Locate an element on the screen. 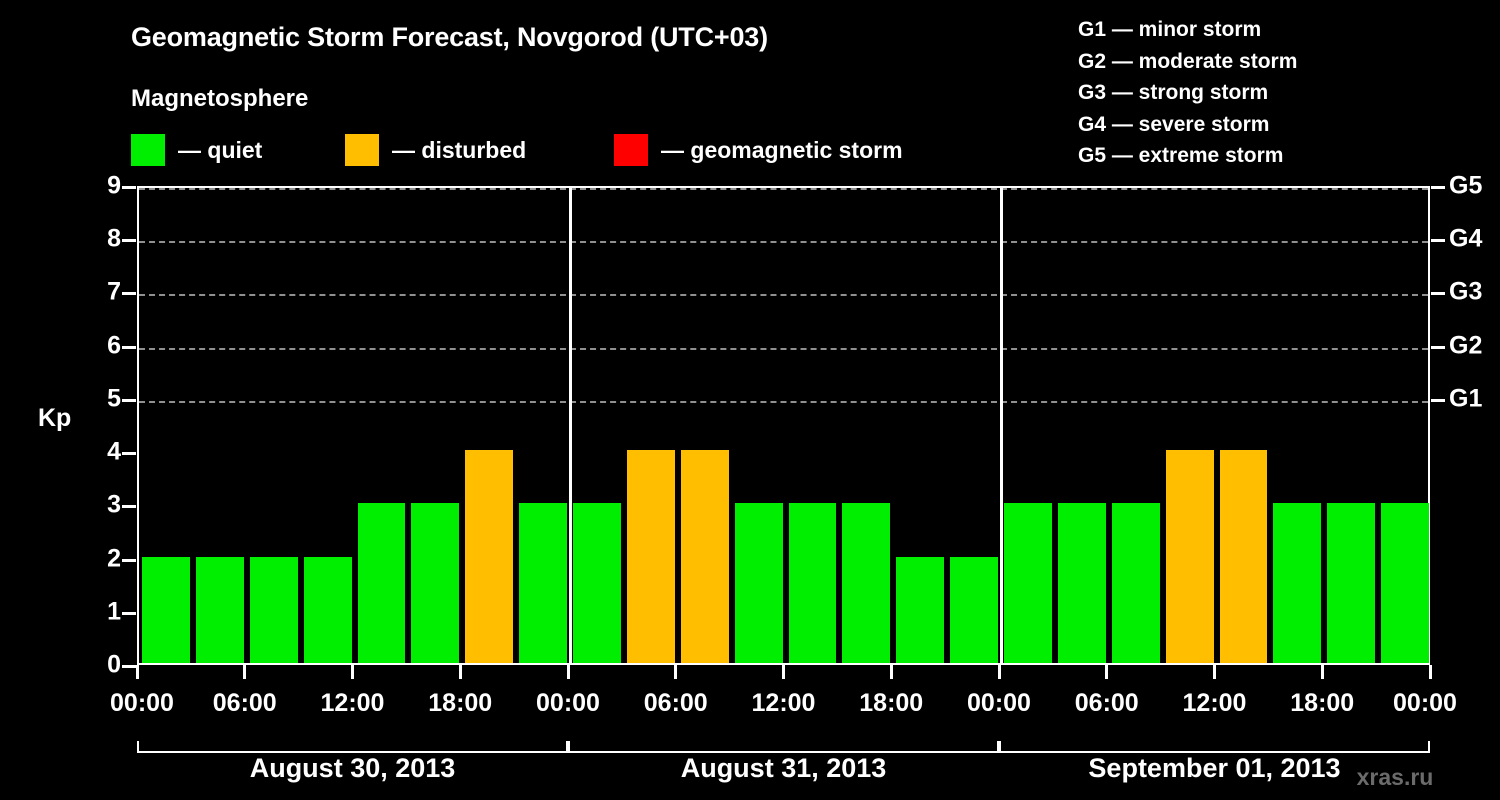 Image resolution: width=1500 pixels, height=800 pixels. day-label-3: September 01, 2013 is located at coordinates (1214, 768).